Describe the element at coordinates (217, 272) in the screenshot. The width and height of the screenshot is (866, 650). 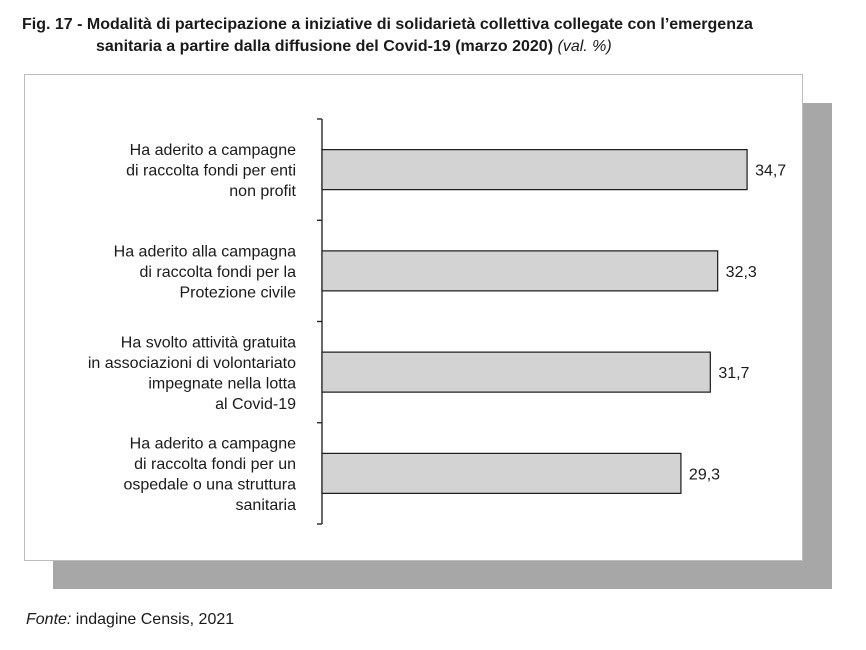
I see `category-label: di raccolta fondi per la` at that location.